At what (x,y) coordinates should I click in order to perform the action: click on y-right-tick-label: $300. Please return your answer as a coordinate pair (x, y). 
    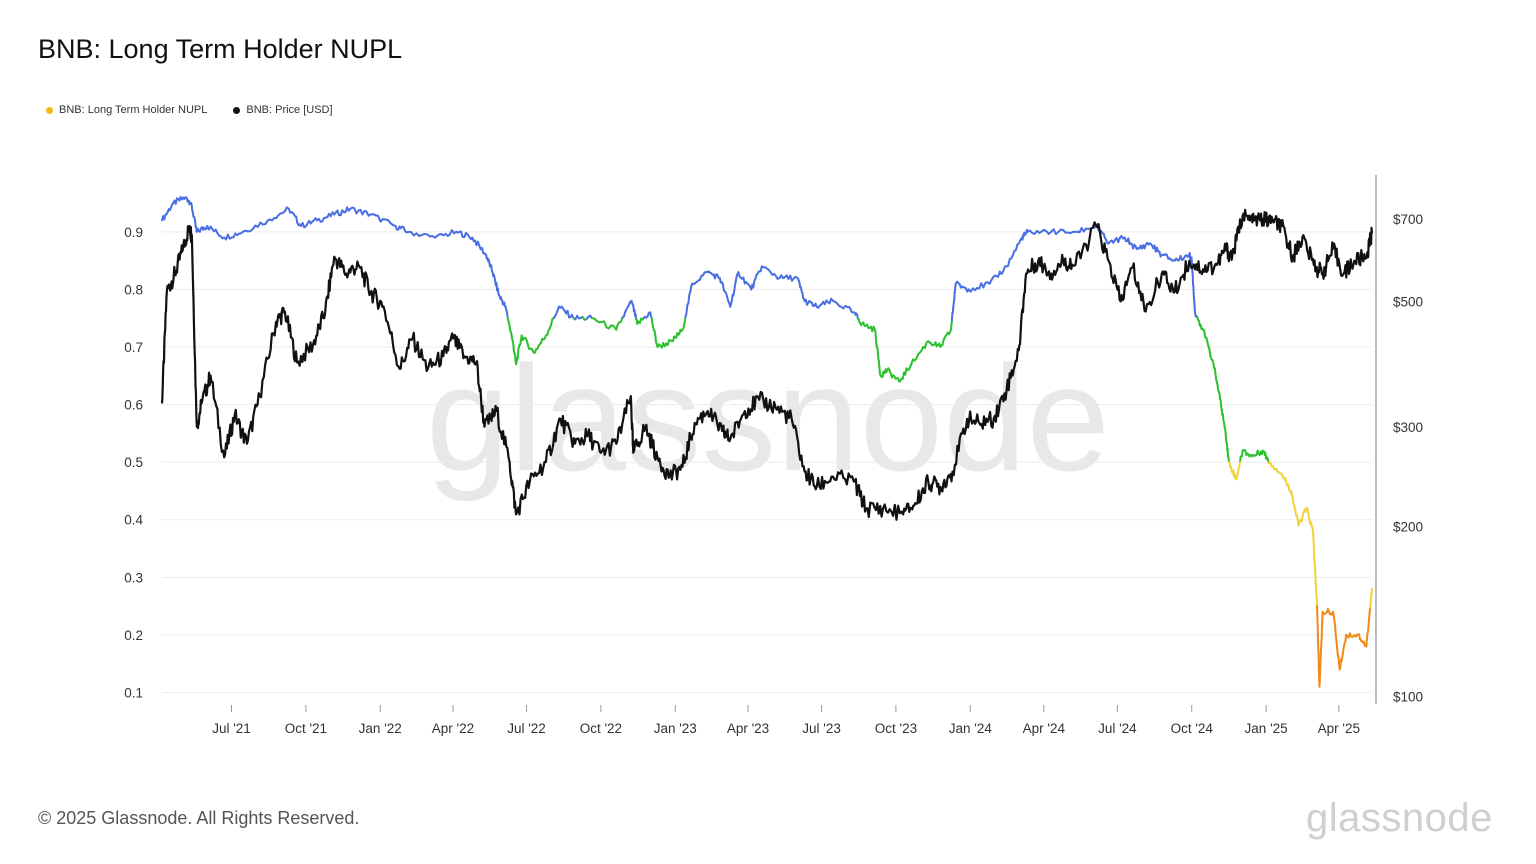
    Looking at the image, I should click on (1408, 427).